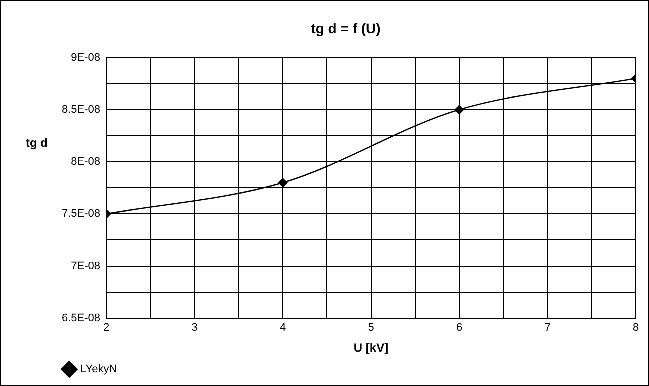  I want to click on y-tick-label: 7.5E-08, so click(81, 214).